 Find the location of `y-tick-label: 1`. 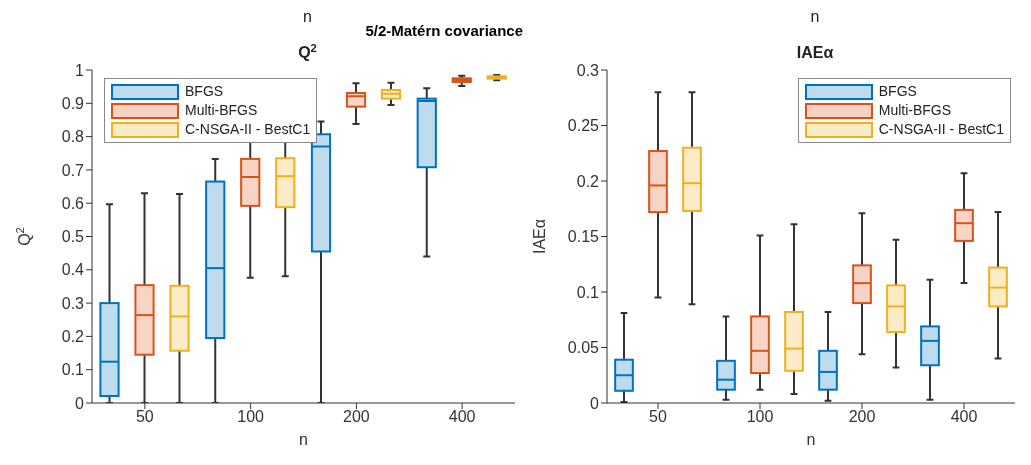

y-tick-label: 1 is located at coordinates (80, 70).